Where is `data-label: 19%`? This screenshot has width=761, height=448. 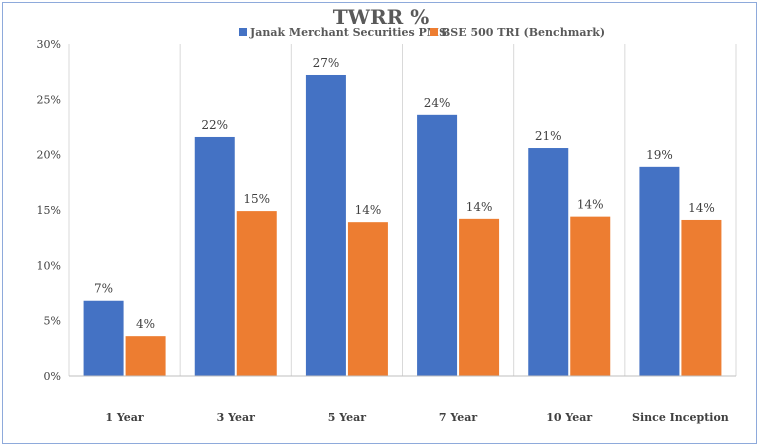
data-label: 19% is located at coordinates (659, 155).